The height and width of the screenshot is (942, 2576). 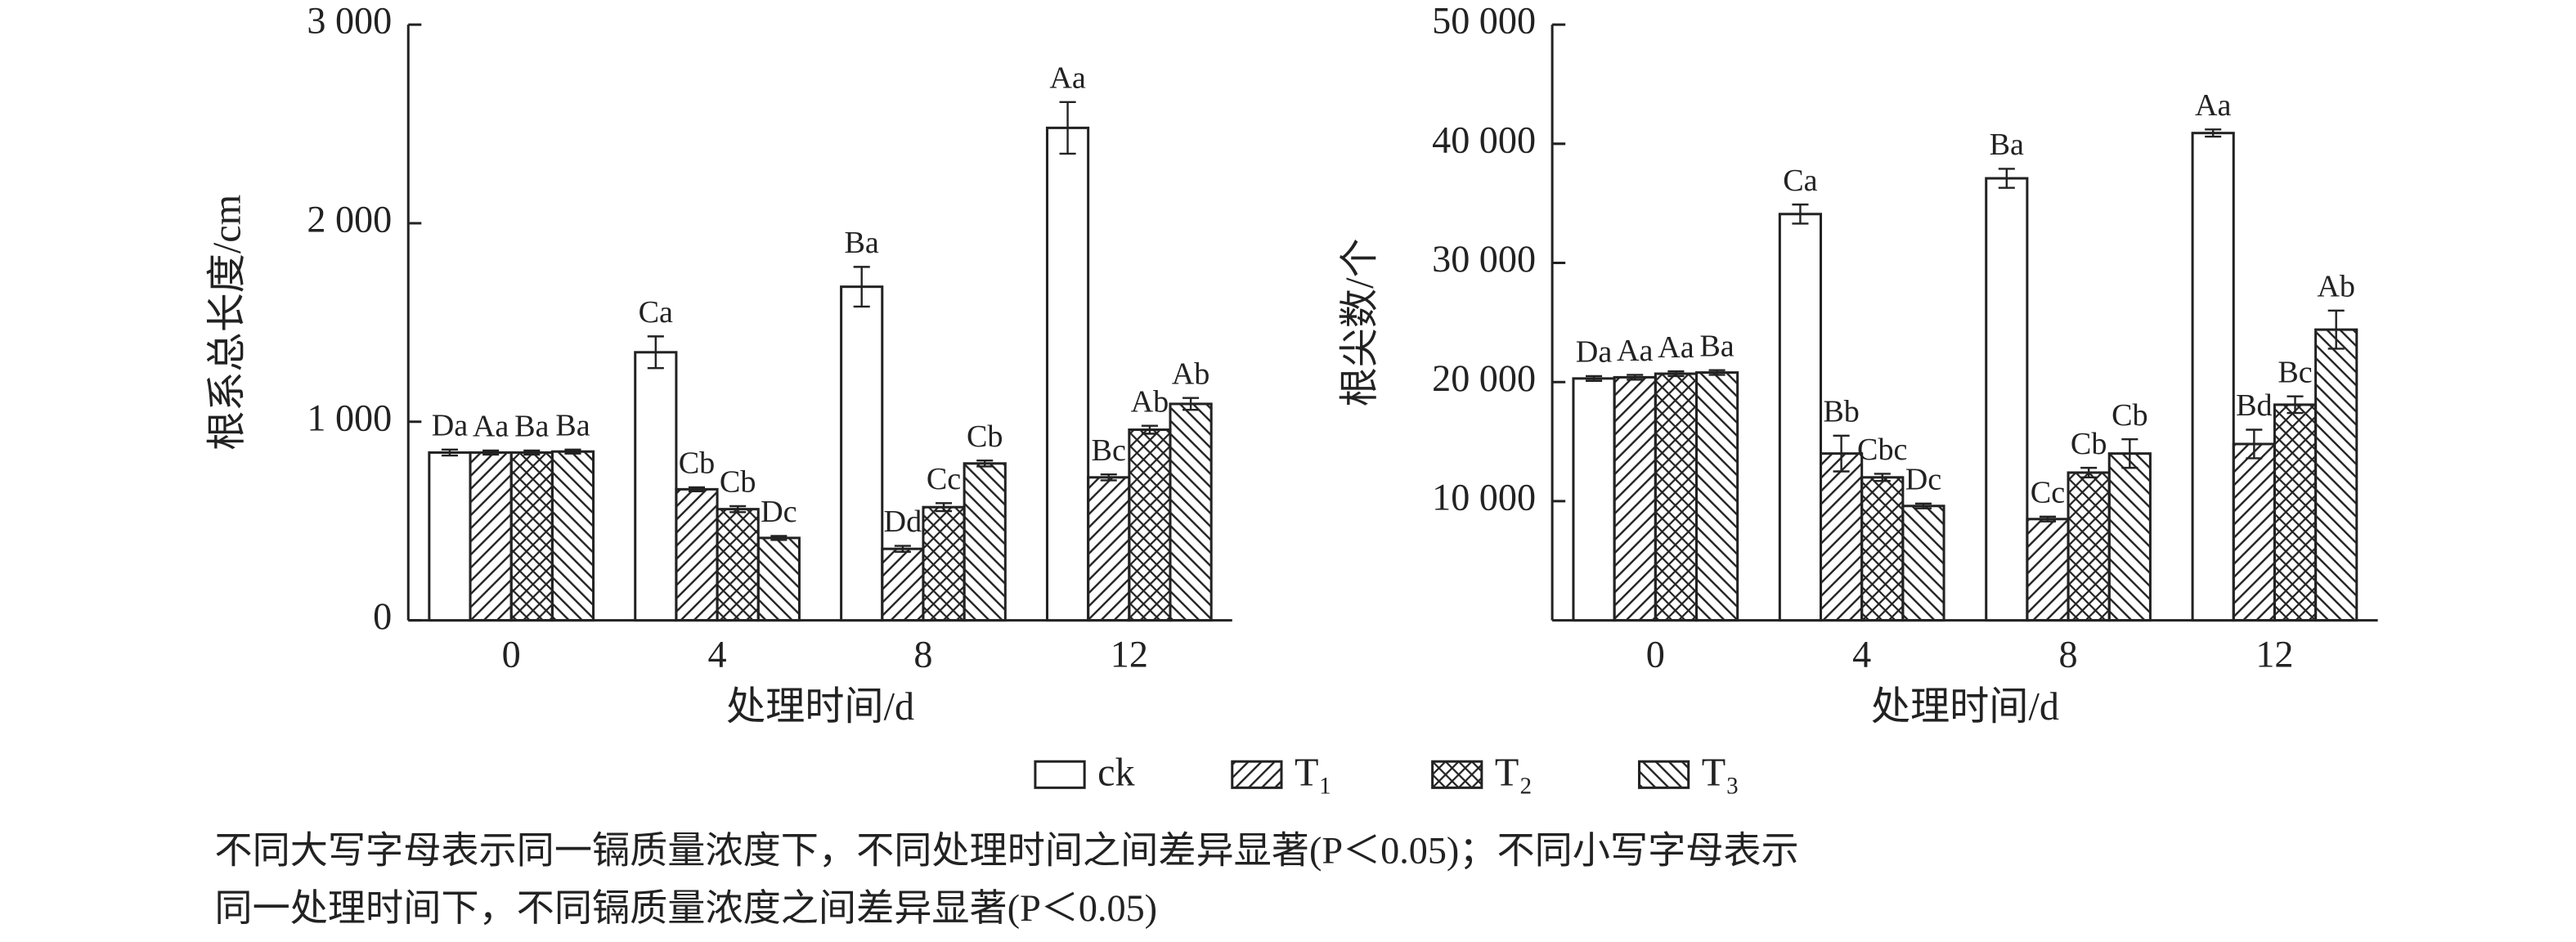 I want to click on value-label: Dd, so click(x=903, y=522).